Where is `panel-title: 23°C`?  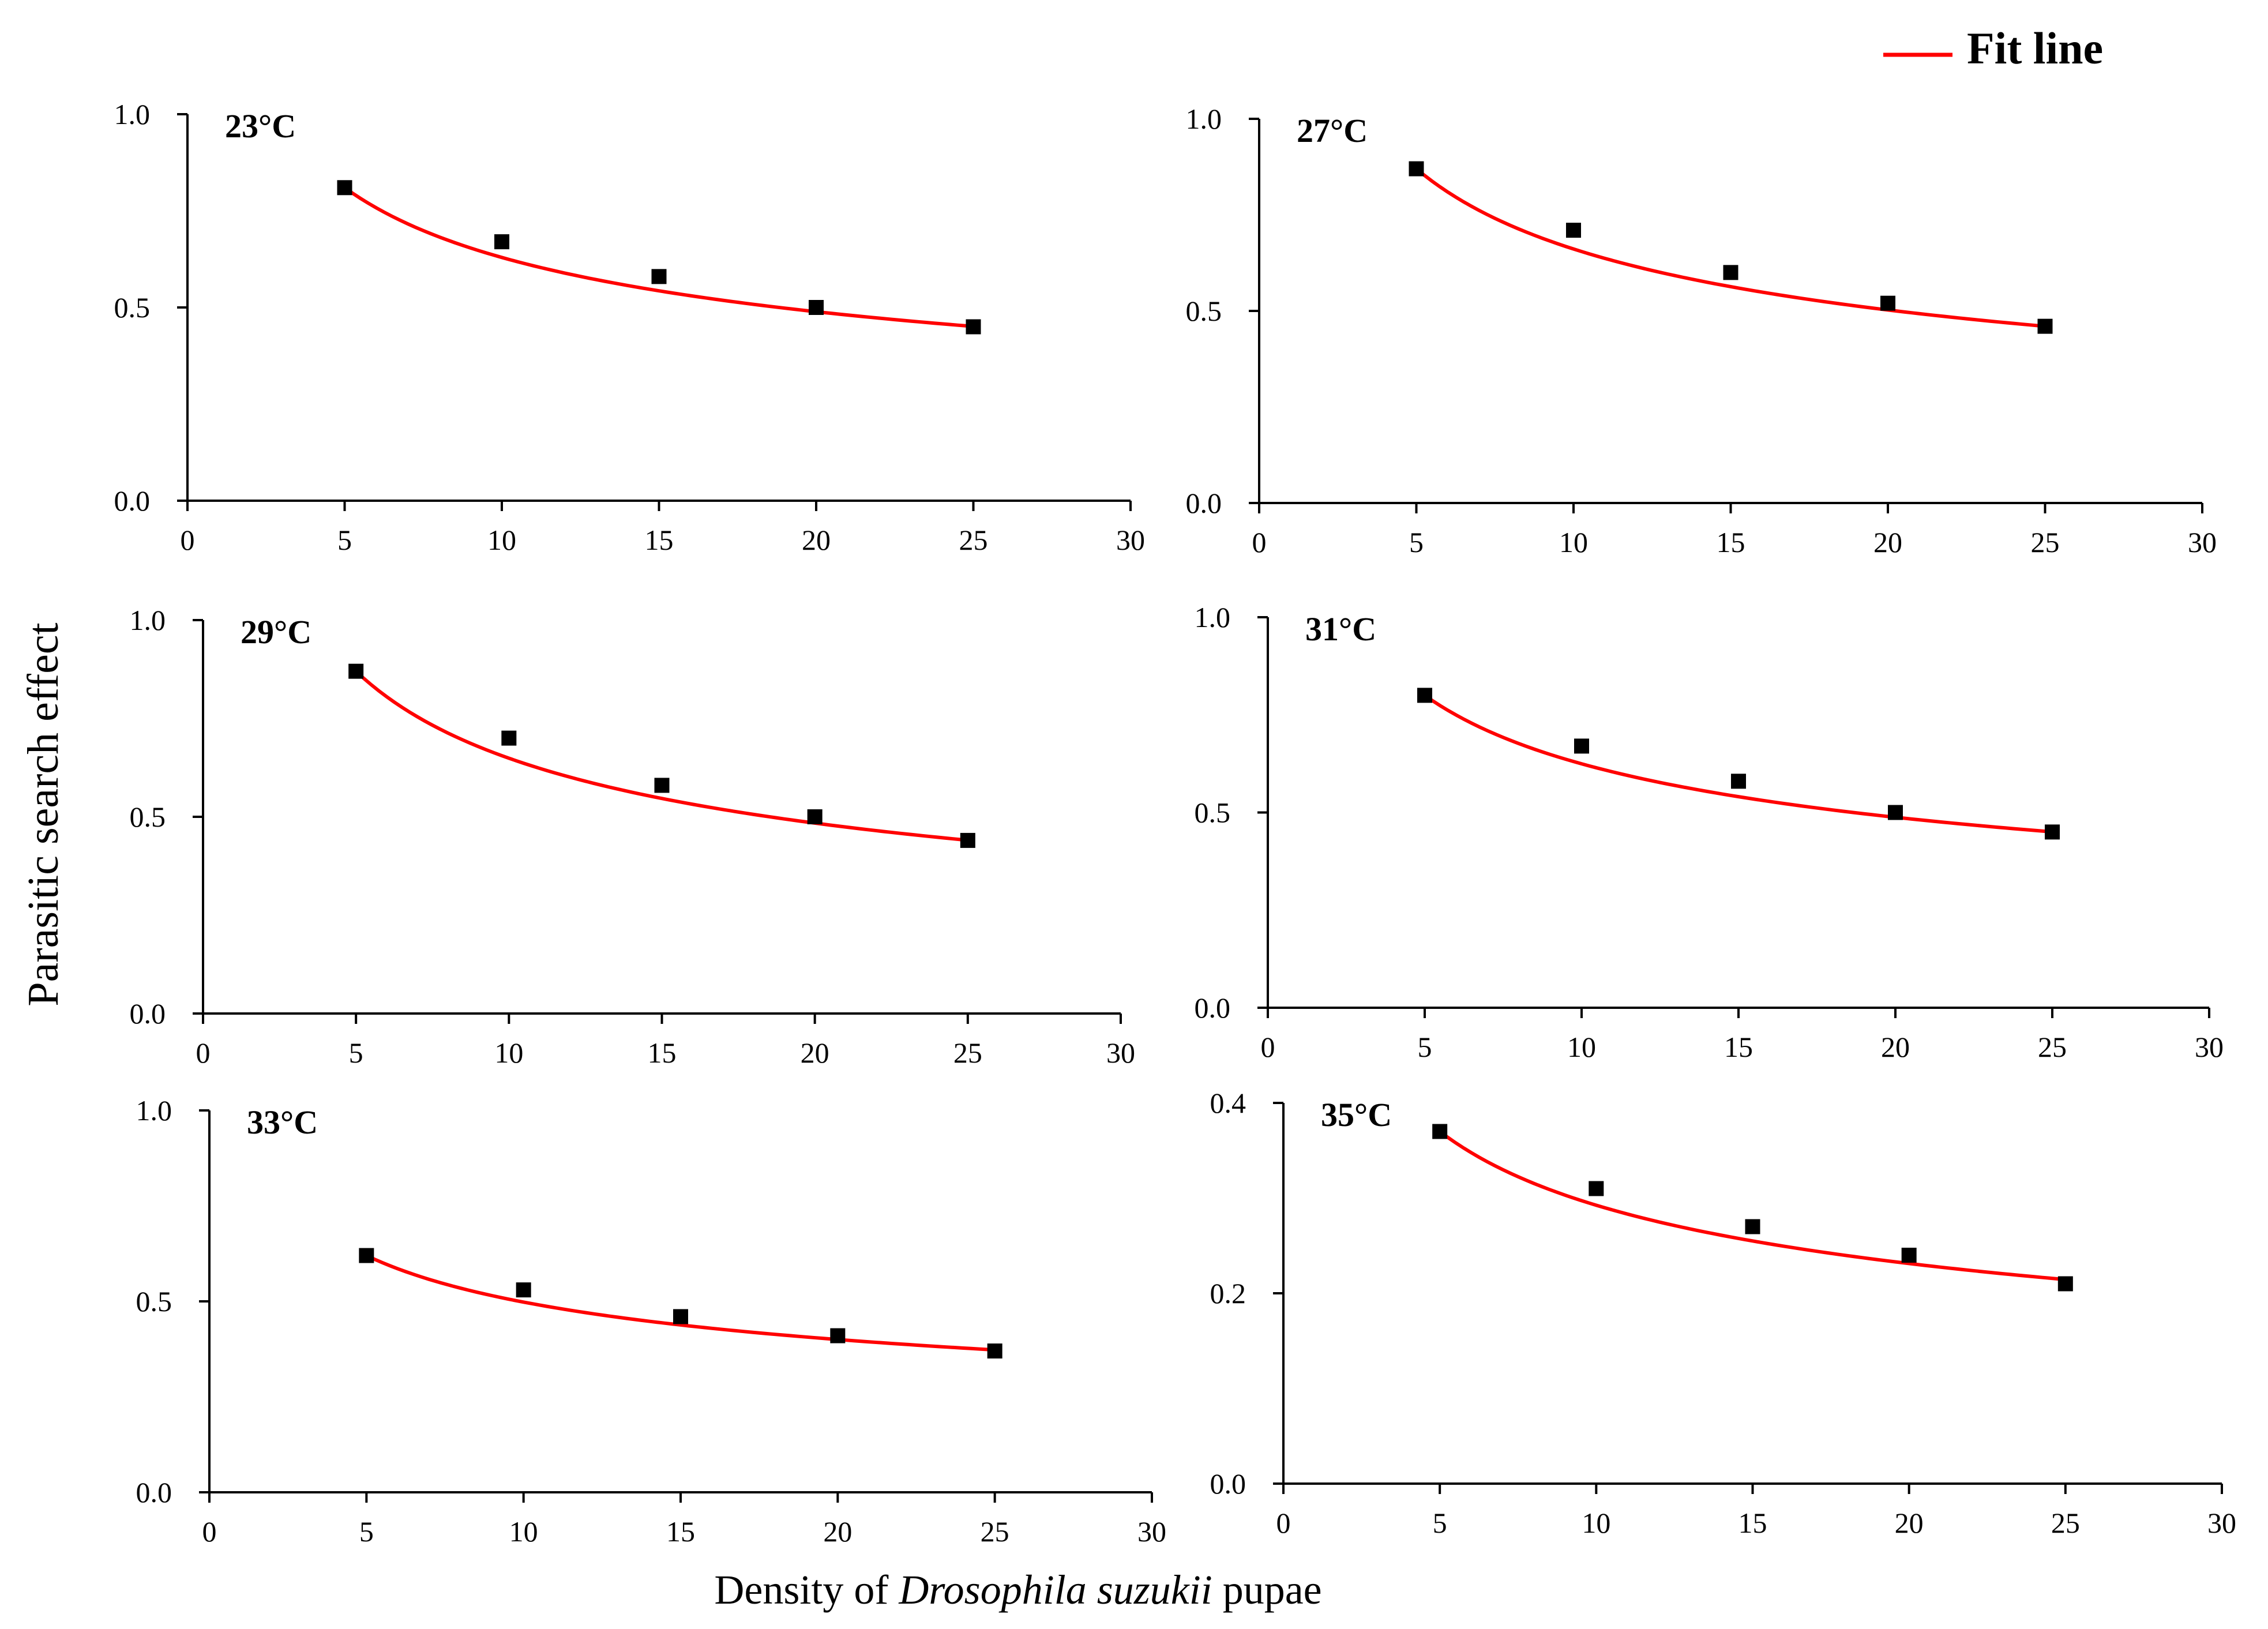
panel-title: 23°C is located at coordinates (260, 126).